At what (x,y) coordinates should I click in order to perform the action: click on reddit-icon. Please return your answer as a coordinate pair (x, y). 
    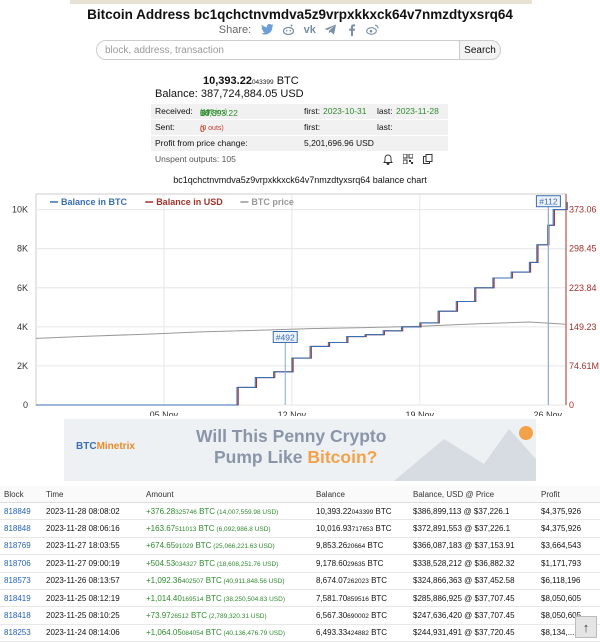
    Looking at the image, I should click on (288, 29).